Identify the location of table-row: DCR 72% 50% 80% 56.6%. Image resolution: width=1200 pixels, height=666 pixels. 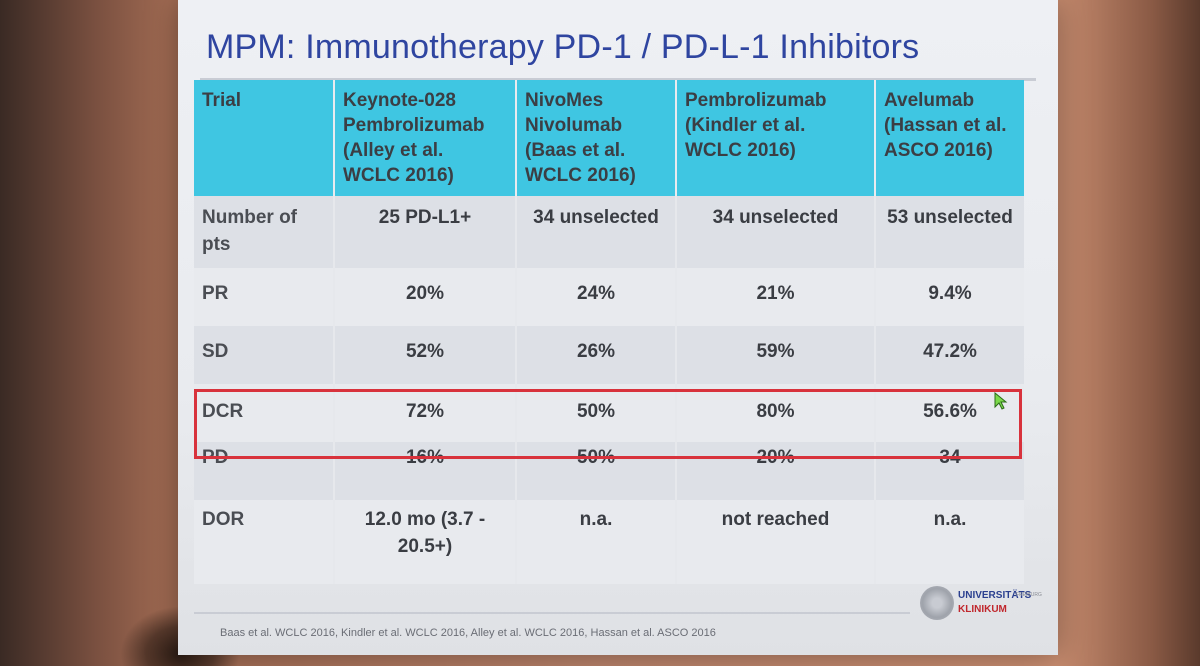
(609, 413).